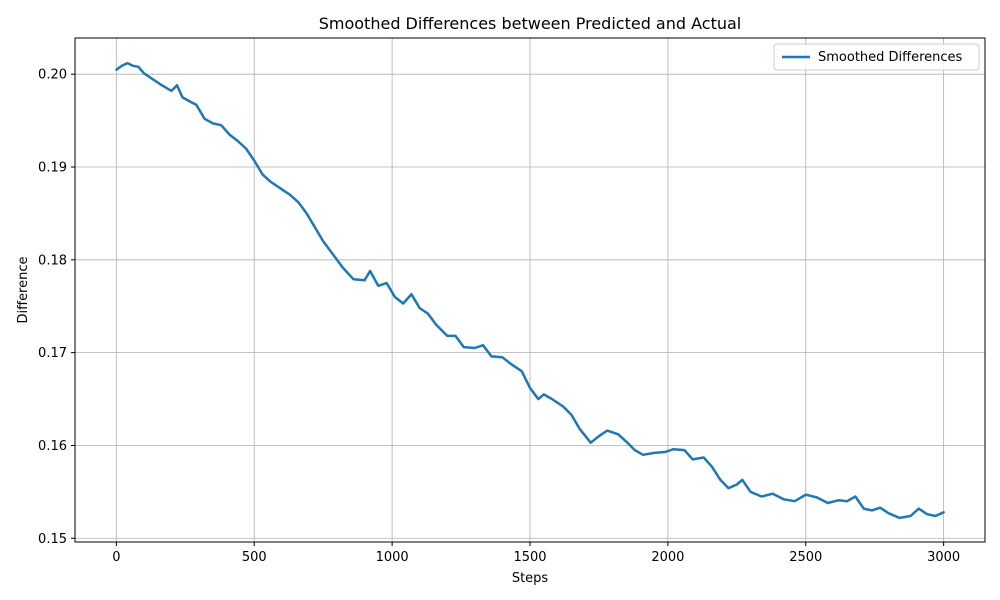  I want to click on x-tick-label: 1000, so click(392, 557).